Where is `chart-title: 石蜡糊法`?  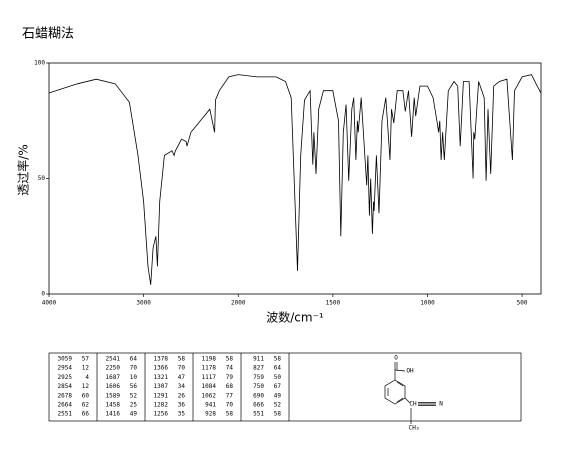 chart-title: 石蜡糊法 is located at coordinates (48, 34).